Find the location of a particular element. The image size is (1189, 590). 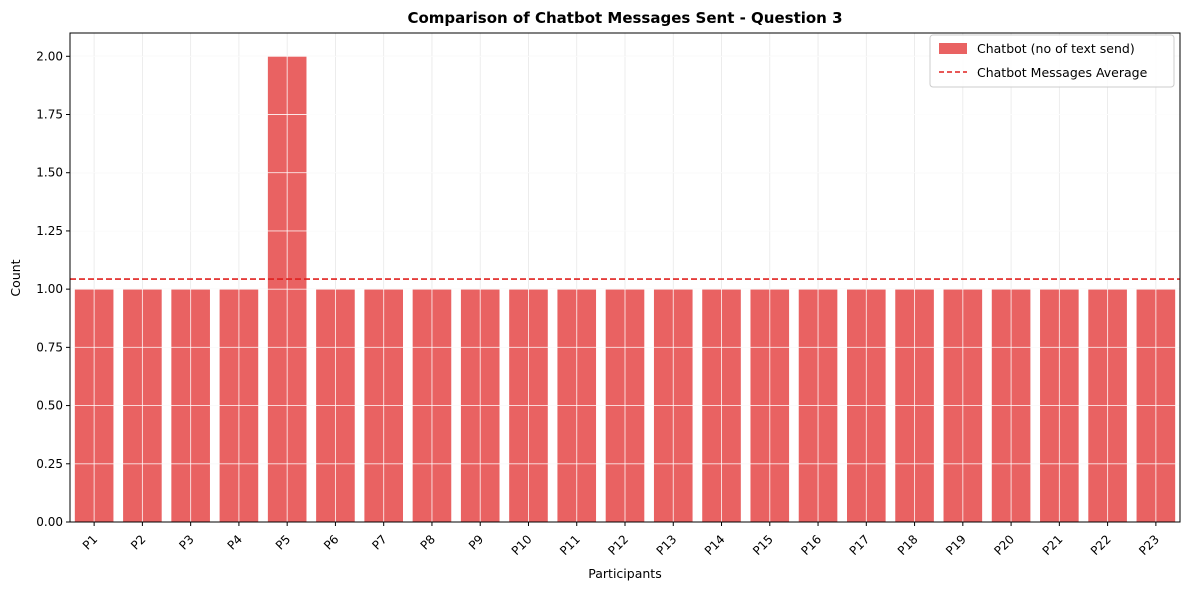

x-tick-label: P1 is located at coordinates (90, 542).